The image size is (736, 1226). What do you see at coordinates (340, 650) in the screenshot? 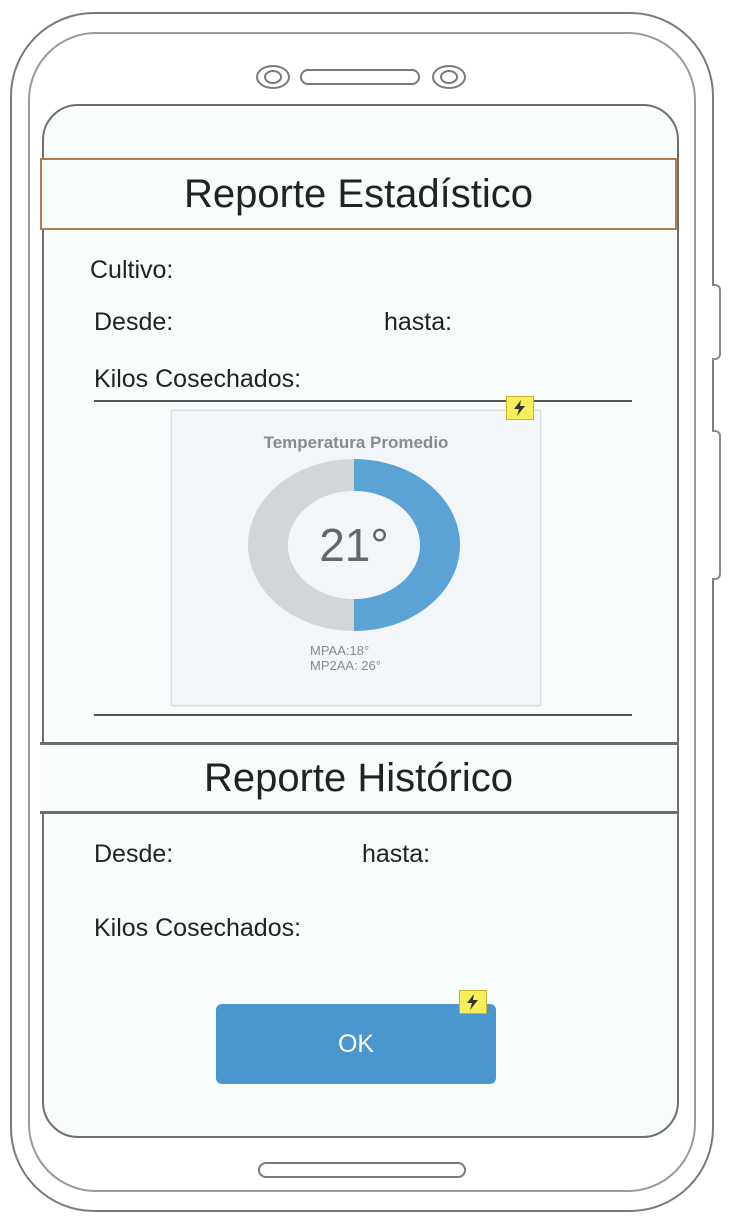
I see `gauge-sub1: MPAA:18°` at bounding box center [340, 650].